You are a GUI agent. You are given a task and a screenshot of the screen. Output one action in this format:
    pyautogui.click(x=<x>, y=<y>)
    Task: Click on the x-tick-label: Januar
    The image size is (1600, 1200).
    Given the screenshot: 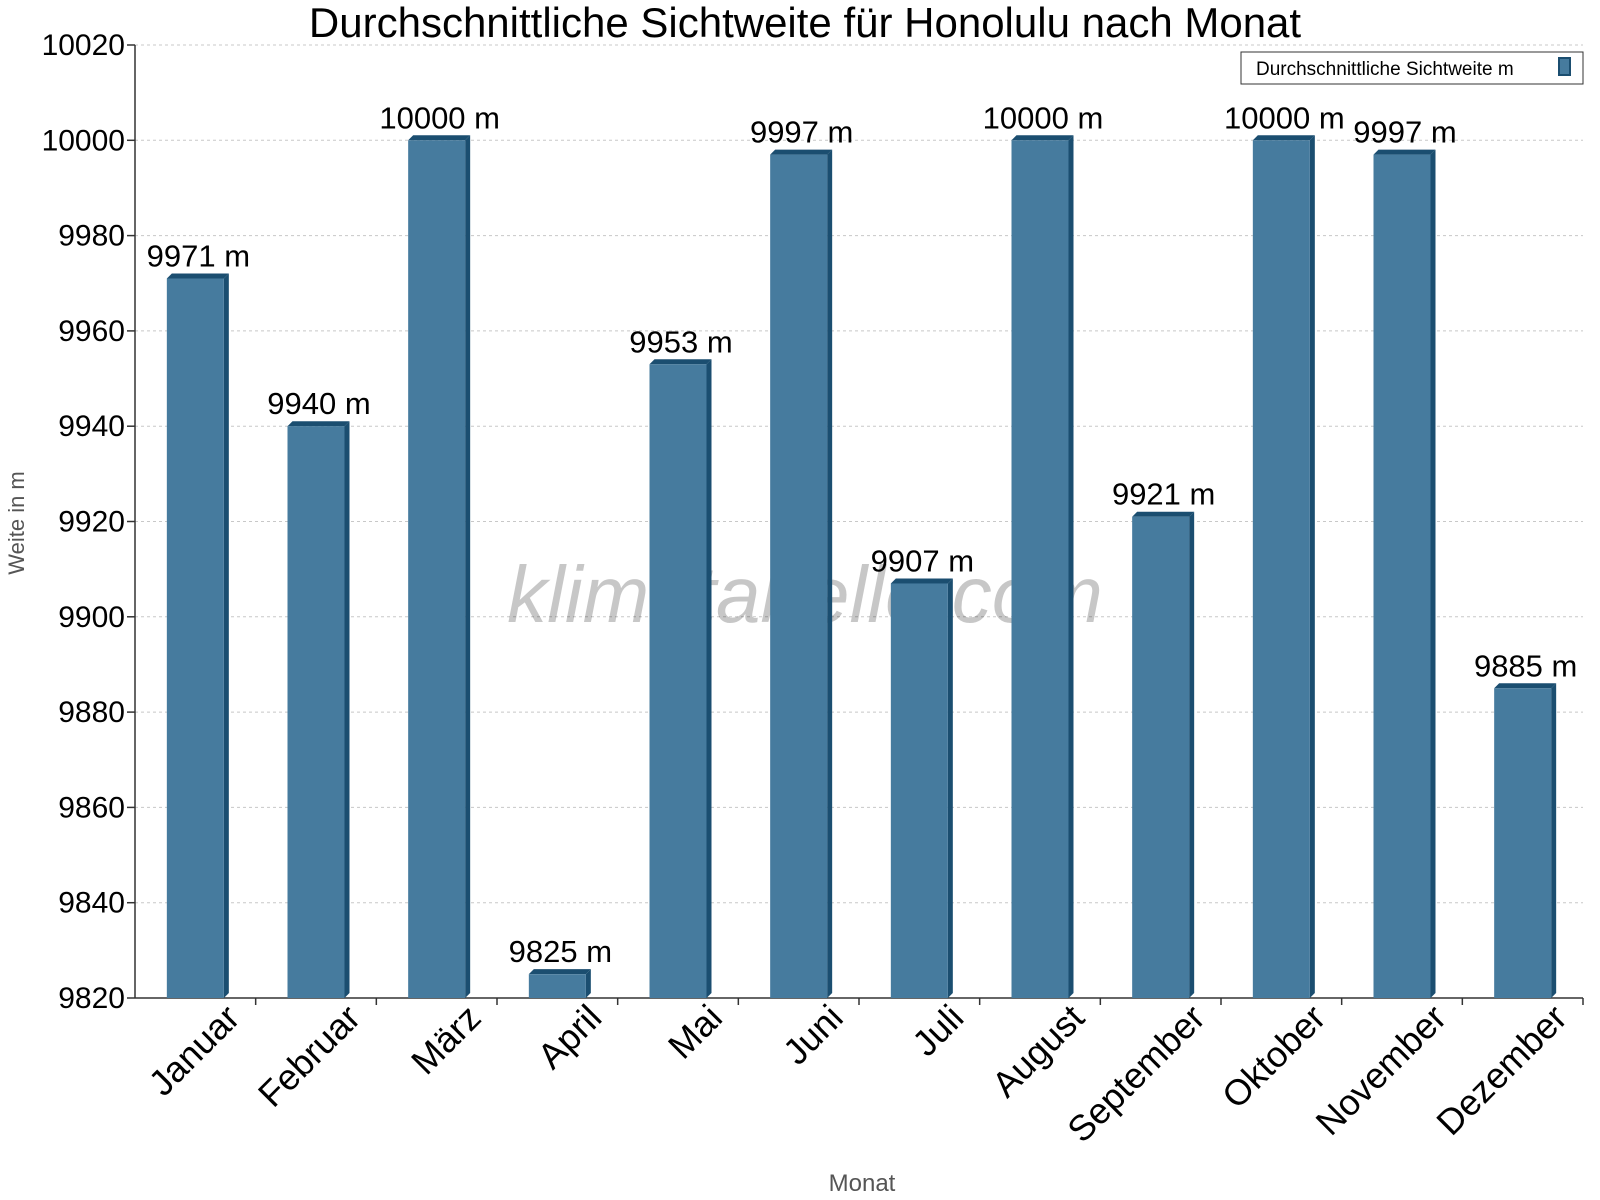 What is the action you would take?
    pyautogui.click(x=193, y=1050)
    